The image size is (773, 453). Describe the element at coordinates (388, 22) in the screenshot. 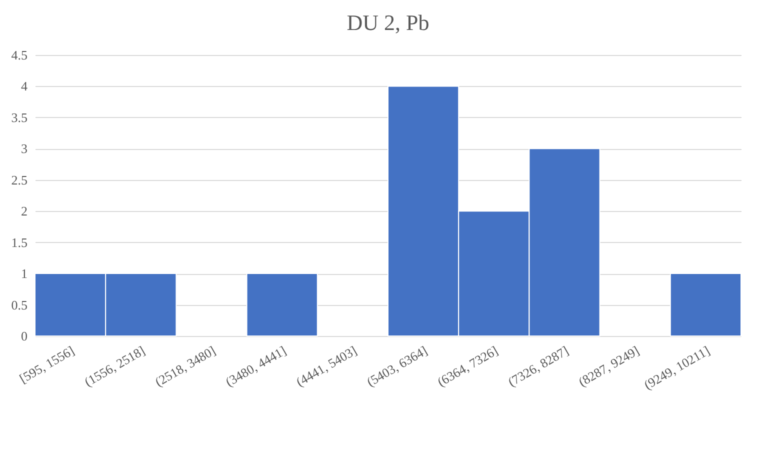

I see `chart-title: DU 2, Pb` at that location.